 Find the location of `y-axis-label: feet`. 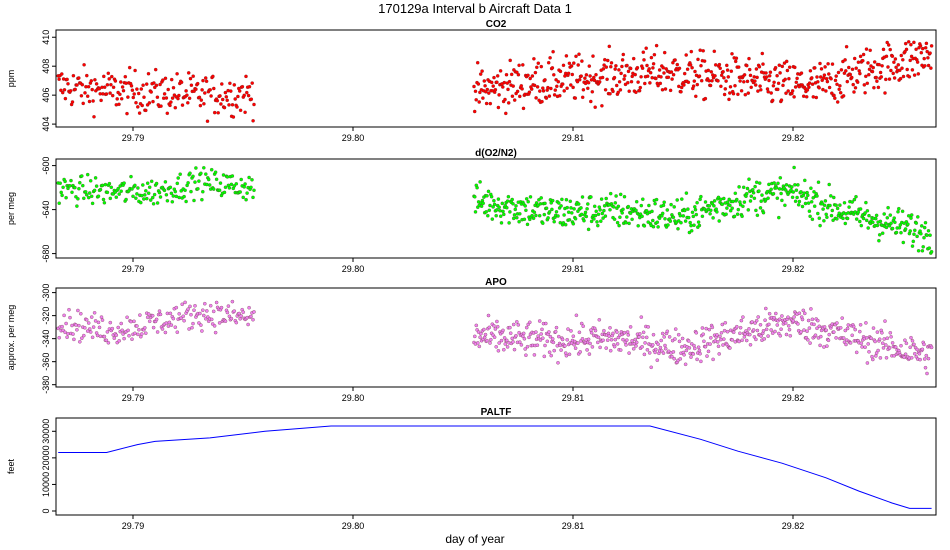

y-axis-label: feet is located at coordinates (11, 466).